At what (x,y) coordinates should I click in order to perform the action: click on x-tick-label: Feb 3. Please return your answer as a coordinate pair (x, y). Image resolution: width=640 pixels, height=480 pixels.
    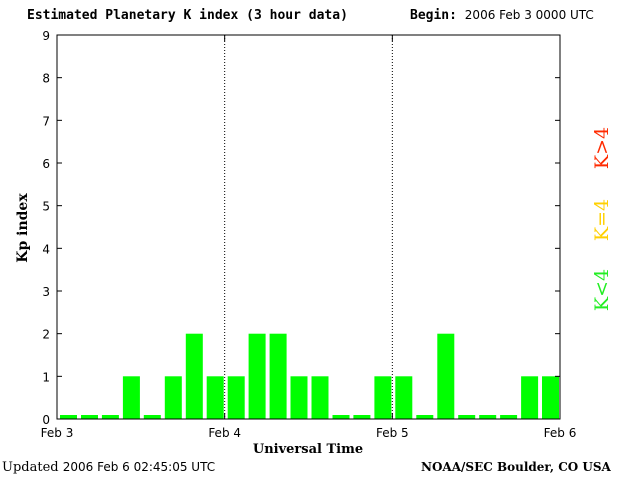
    Looking at the image, I should click on (57, 433).